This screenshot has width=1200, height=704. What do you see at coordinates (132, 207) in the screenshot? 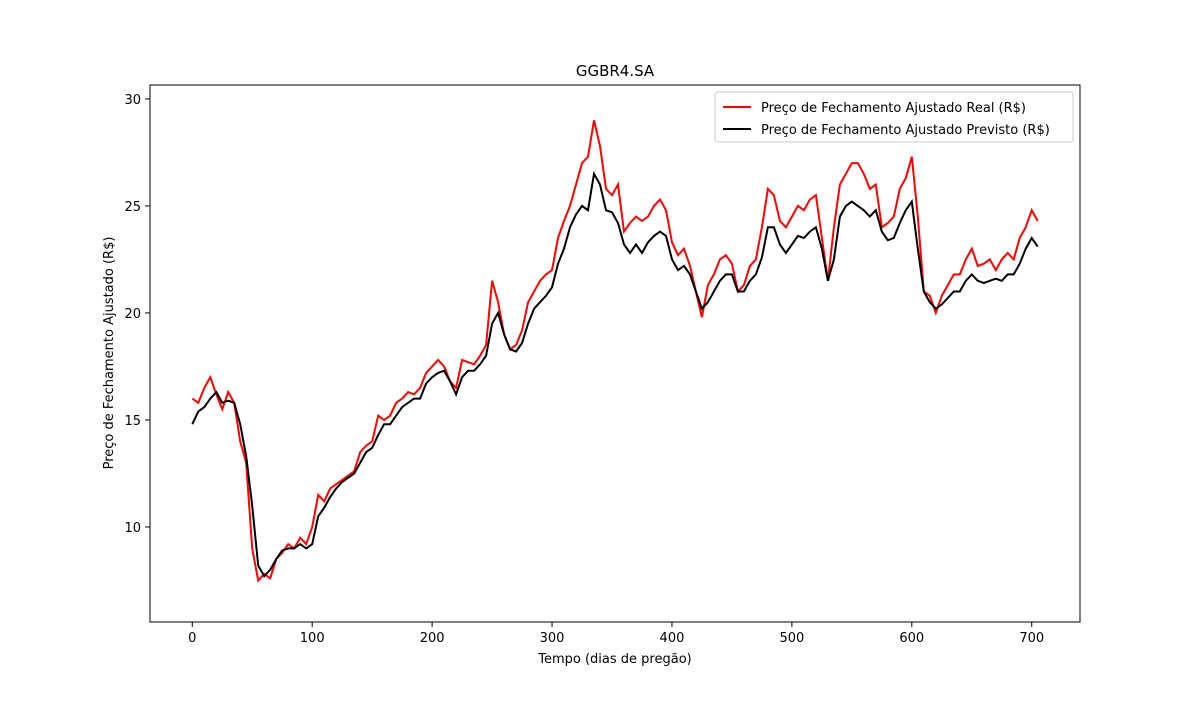
I see `y-tick-label: 25` at bounding box center [132, 207].